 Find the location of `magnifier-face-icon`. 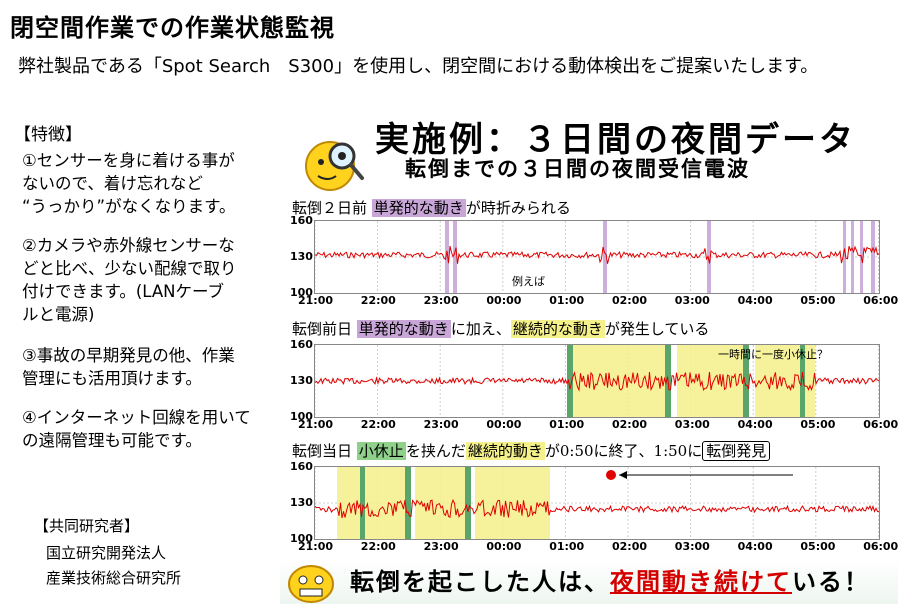

magnifier-face-icon is located at coordinates (334, 166).